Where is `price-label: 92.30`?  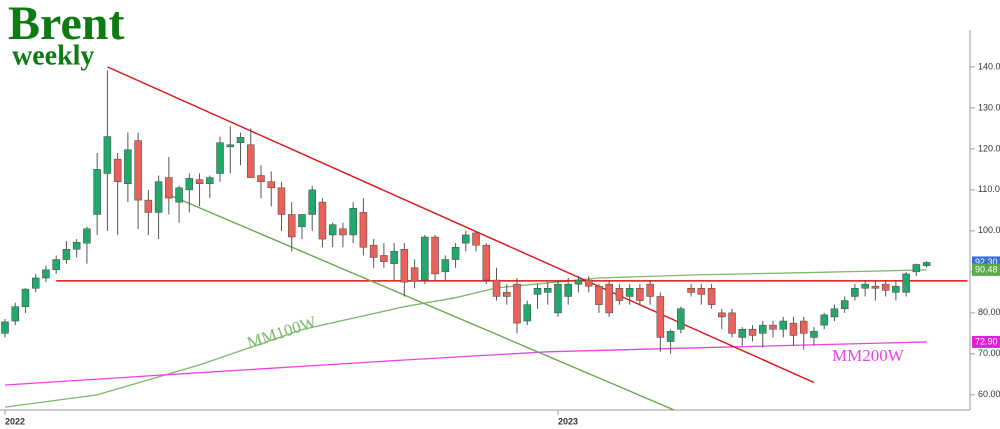
price-label: 92.30 is located at coordinates (986, 262).